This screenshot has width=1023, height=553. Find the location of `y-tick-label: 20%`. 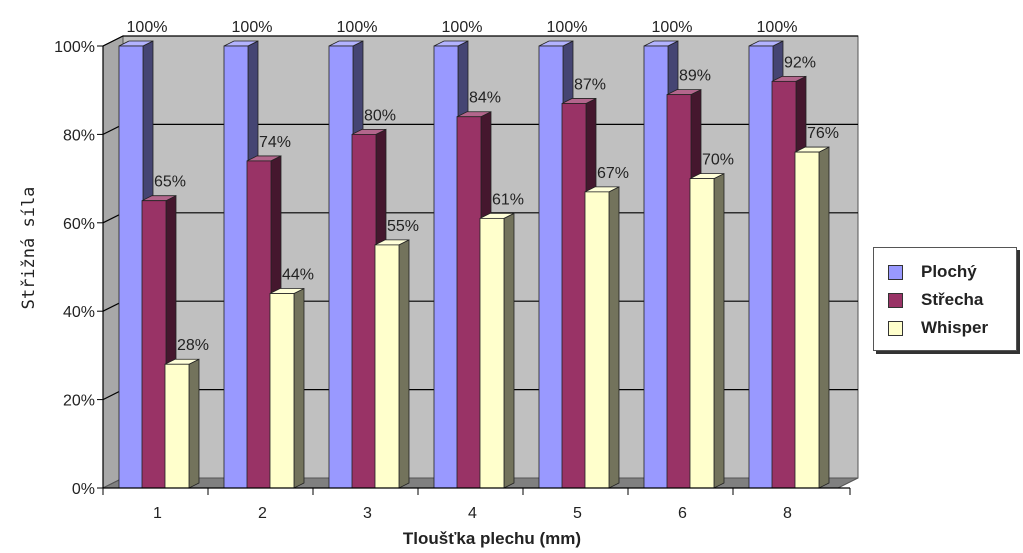

y-tick-label: 20% is located at coordinates (79, 401).